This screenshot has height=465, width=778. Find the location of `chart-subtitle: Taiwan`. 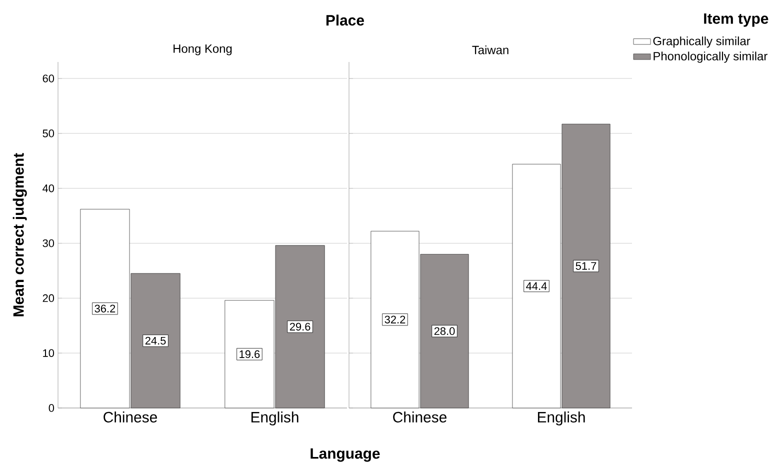

chart-subtitle: Taiwan is located at coordinates (490, 49).